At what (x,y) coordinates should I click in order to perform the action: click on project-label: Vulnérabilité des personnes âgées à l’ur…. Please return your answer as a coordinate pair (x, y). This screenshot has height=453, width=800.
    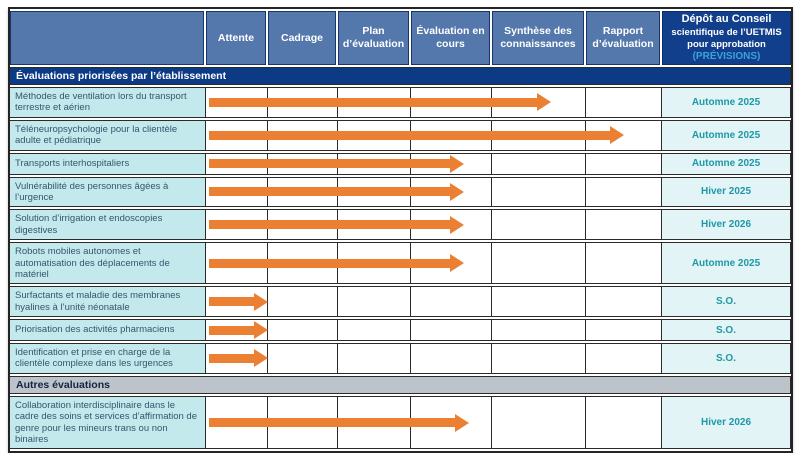
    Looking at the image, I should click on (108, 192).